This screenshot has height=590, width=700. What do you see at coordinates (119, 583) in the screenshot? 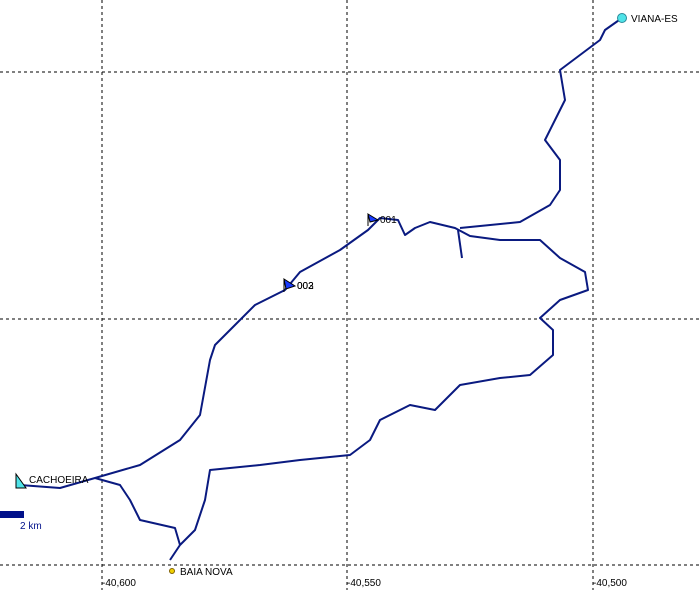
I see `grid-label: -40,600` at bounding box center [119, 583].